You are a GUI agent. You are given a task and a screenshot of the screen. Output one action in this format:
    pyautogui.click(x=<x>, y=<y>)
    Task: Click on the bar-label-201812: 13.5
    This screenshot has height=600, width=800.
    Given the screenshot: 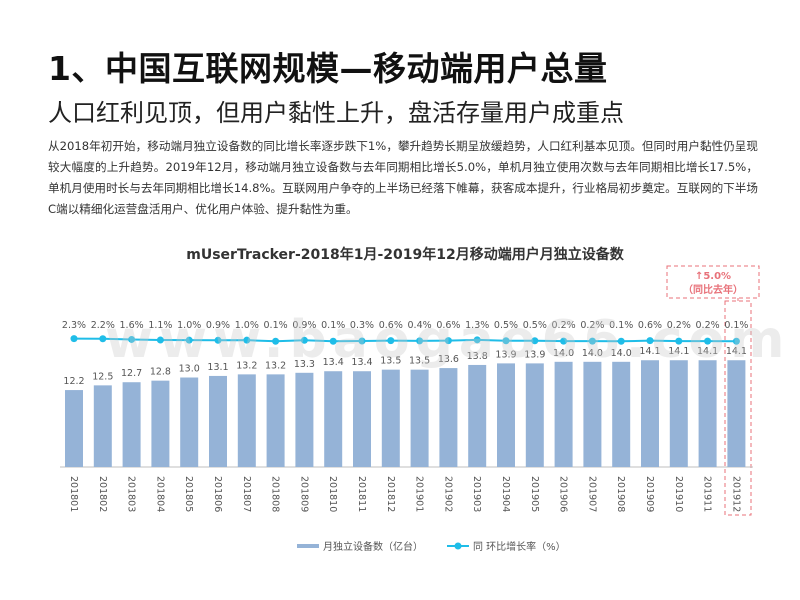 What is the action you would take?
    pyautogui.click(x=390, y=361)
    